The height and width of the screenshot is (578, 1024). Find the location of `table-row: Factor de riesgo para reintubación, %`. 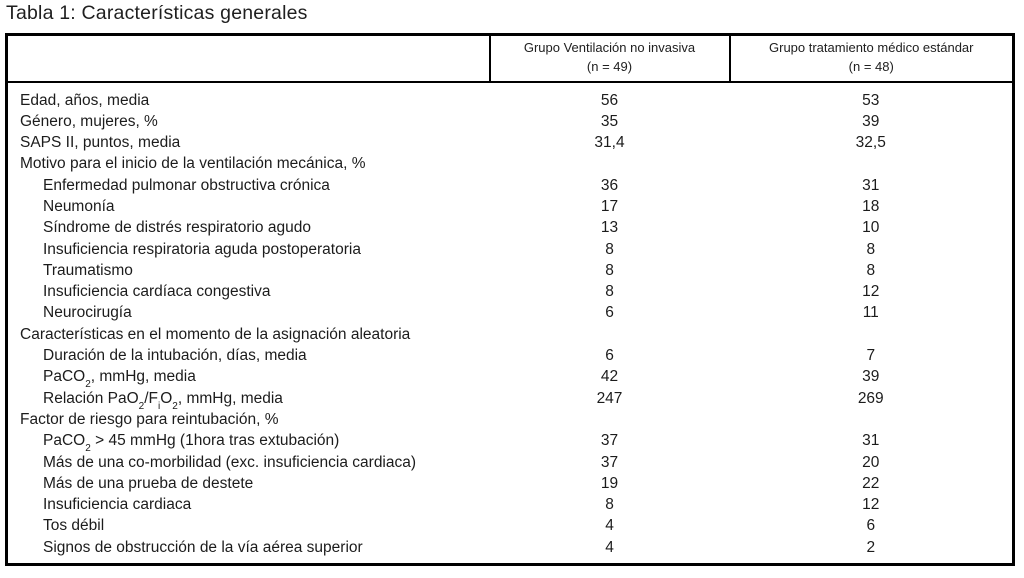

table-row: Factor de riesgo para reintubación, % is located at coordinates (510, 419).